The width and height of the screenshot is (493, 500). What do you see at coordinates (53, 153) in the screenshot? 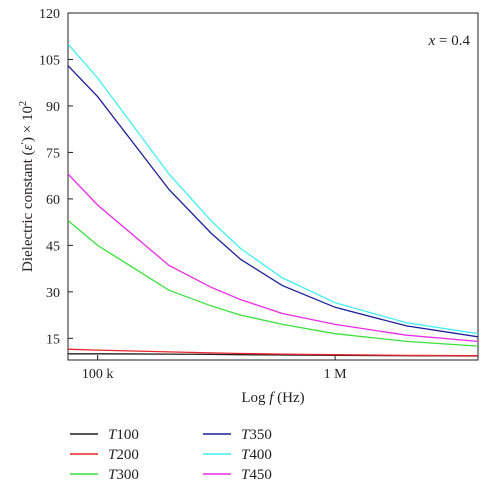
I see `y-tick-label: 75` at bounding box center [53, 153].